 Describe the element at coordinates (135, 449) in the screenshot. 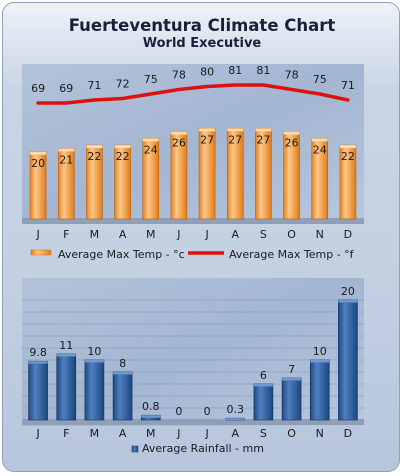

I see `legend-swatch-rain` at that location.